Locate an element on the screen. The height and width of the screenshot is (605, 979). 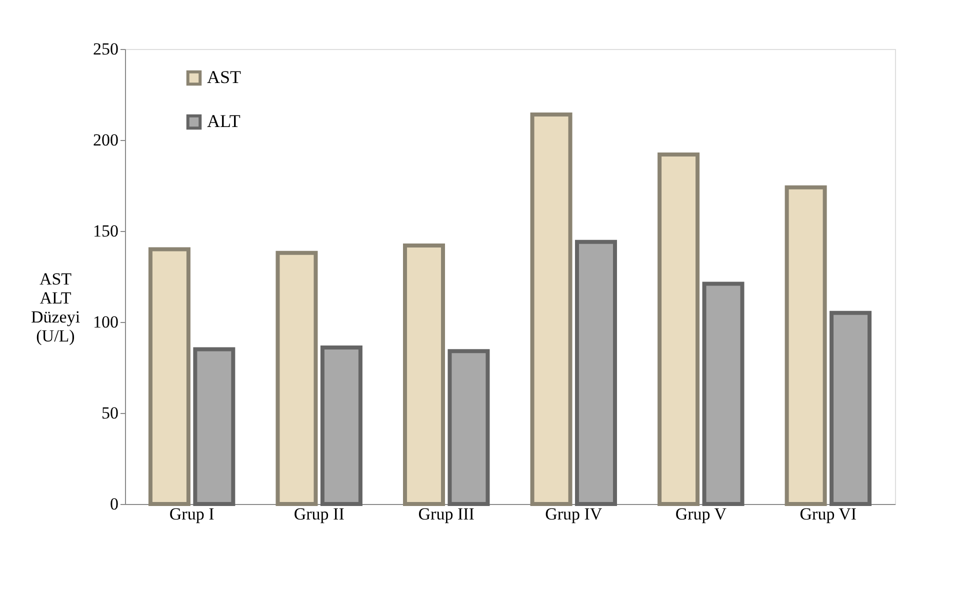
y-tick-label: 150 is located at coordinates (105, 231).